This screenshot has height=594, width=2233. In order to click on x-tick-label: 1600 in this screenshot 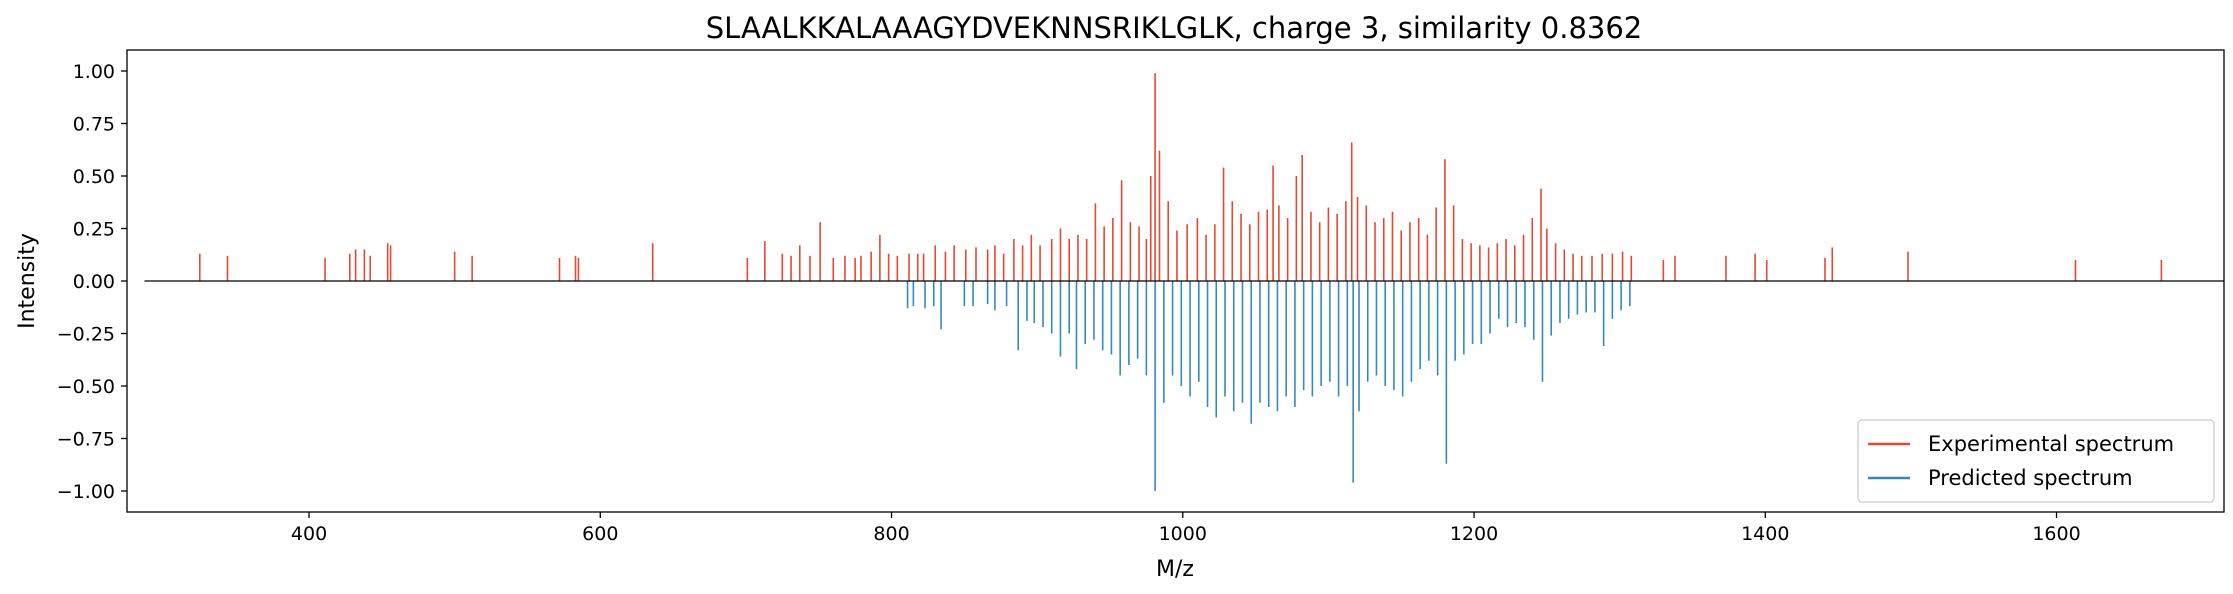, I will do `click(2056, 534)`.